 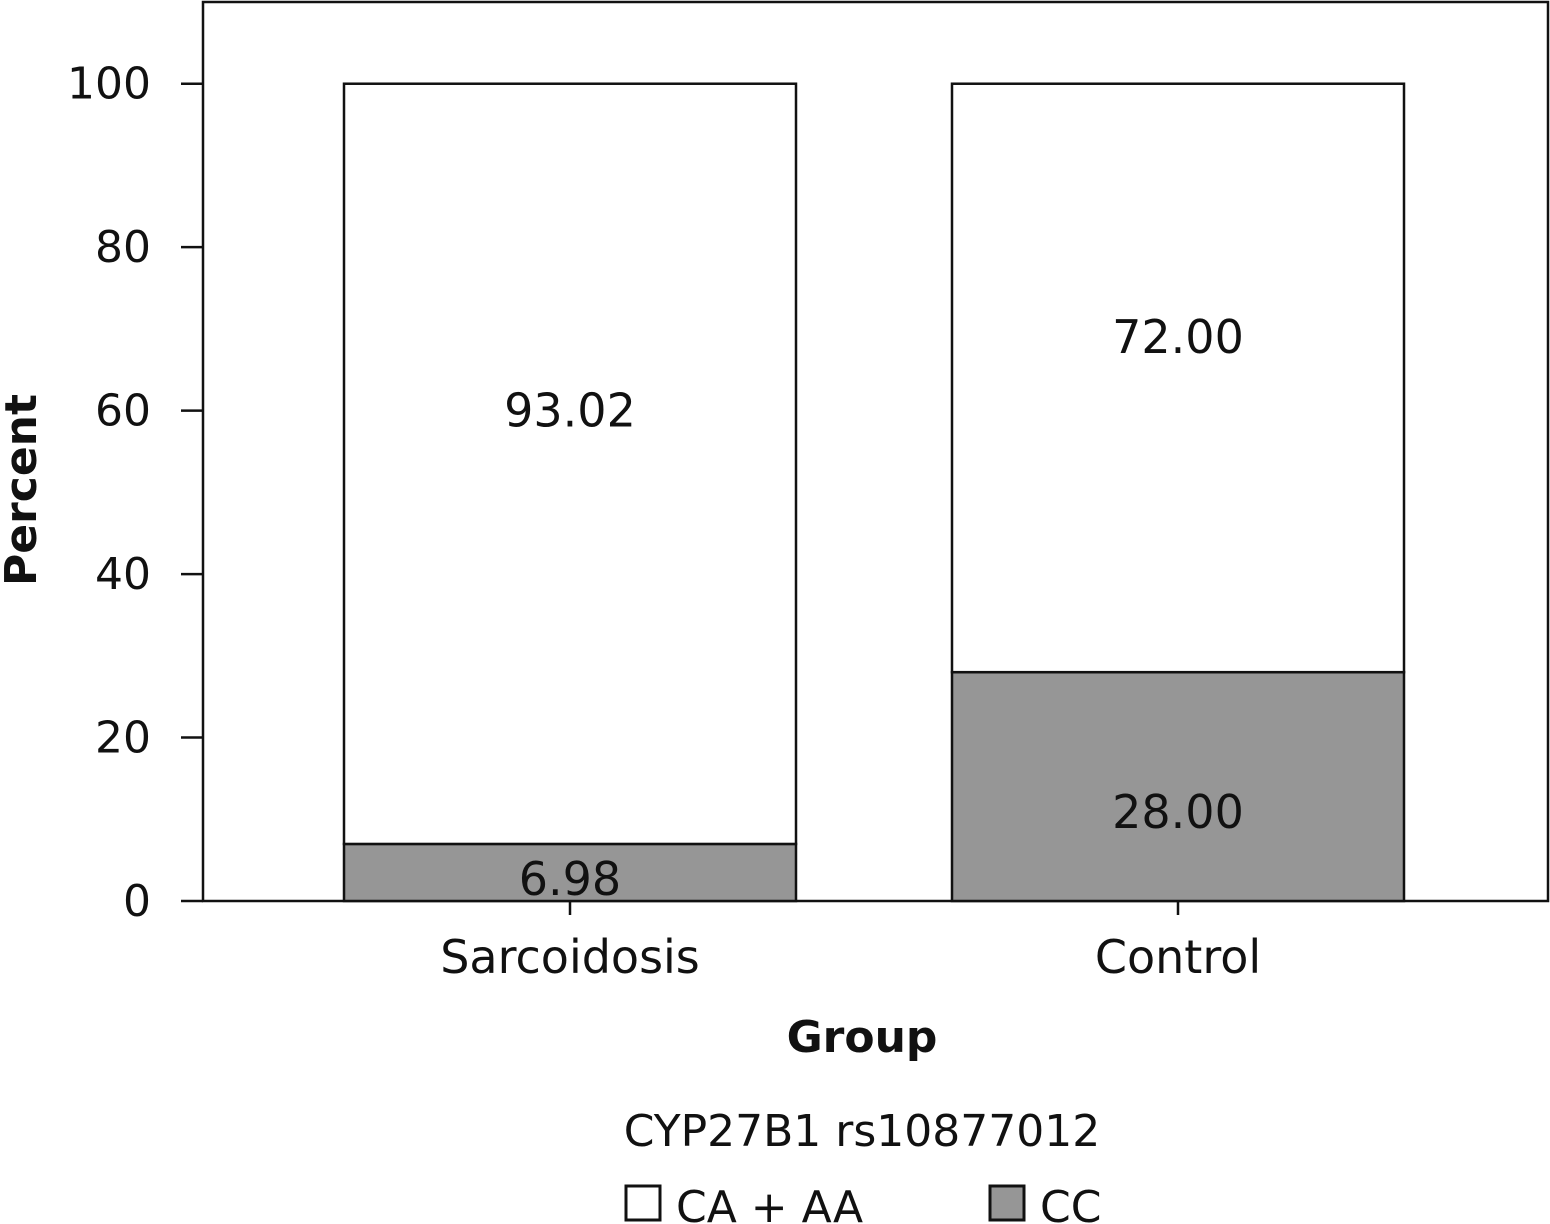 What do you see at coordinates (570, 879) in the screenshot?
I see `data-label-sarcoidosis-cc: 6.98` at bounding box center [570, 879].